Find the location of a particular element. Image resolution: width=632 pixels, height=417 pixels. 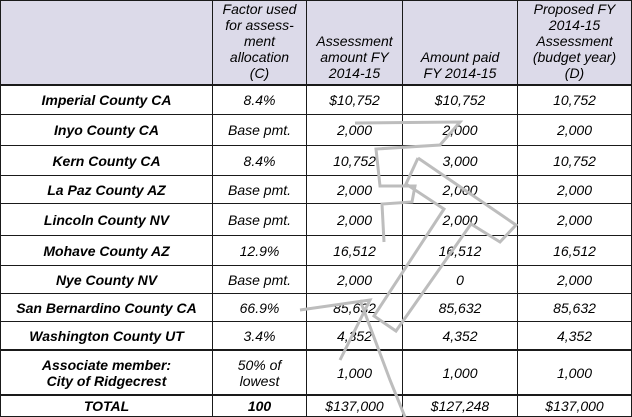

row-proposed-assessment: 1,000 is located at coordinates (574, 372).